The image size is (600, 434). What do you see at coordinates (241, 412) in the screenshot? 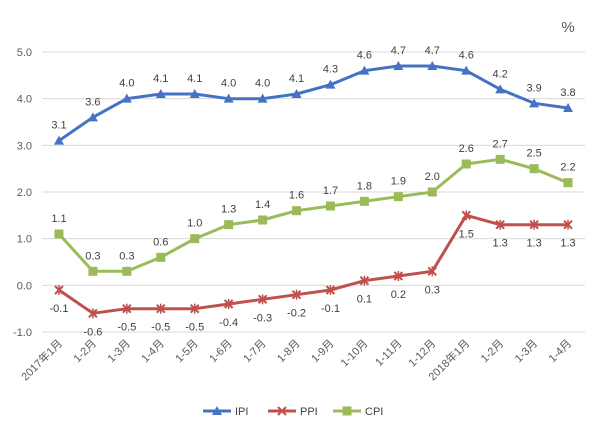
I see `legend-label-ipi: IPI` at bounding box center [241, 412].